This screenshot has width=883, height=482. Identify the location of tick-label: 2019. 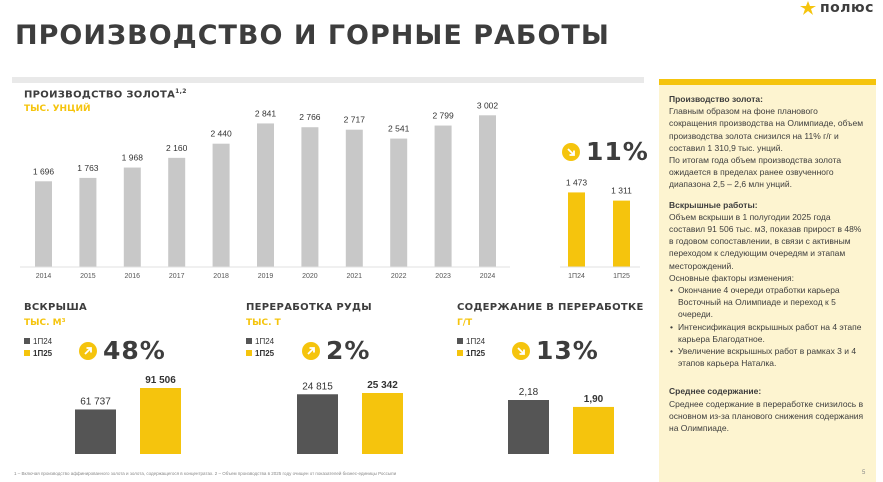
(266, 276).